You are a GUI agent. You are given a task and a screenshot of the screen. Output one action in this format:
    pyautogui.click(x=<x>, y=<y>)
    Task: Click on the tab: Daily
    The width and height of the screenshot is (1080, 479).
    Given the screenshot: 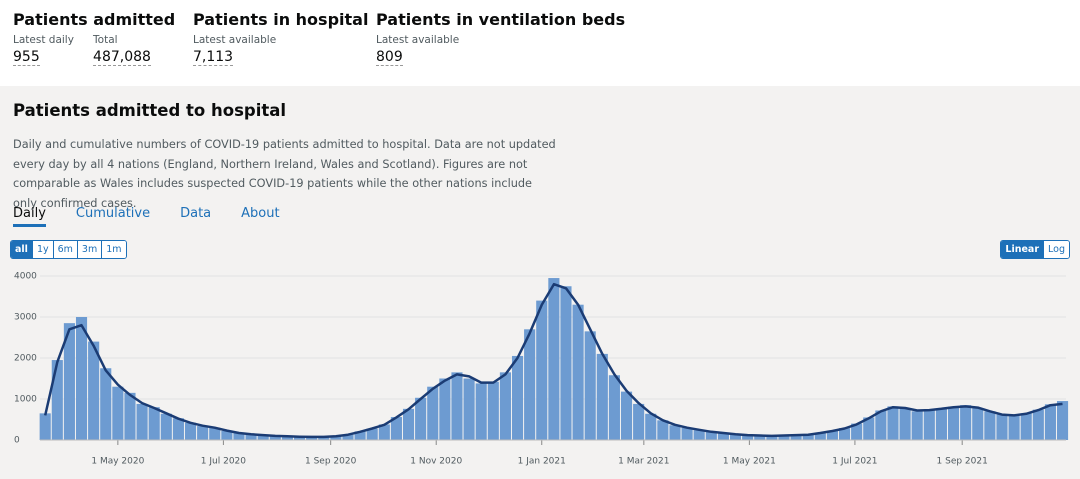 What is the action you would take?
    pyautogui.click(x=29, y=216)
    